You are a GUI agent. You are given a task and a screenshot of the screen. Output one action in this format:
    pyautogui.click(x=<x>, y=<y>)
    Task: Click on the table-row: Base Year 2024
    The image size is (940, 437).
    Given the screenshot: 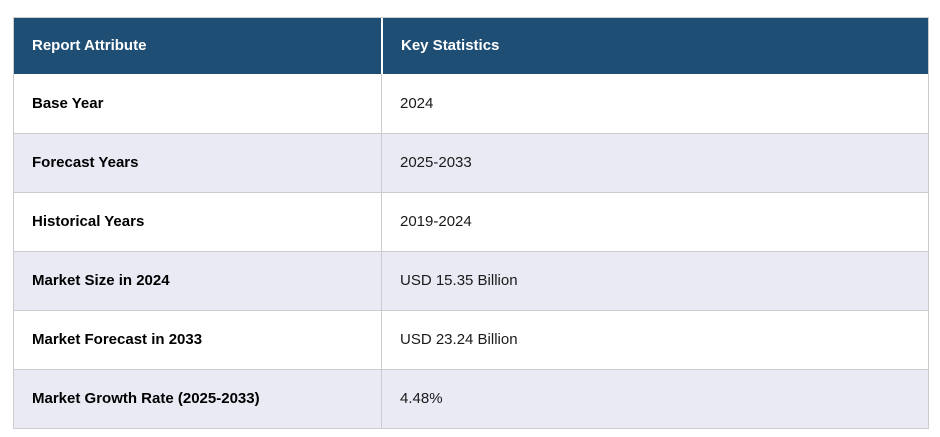 What is the action you would take?
    pyautogui.click(x=471, y=103)
    